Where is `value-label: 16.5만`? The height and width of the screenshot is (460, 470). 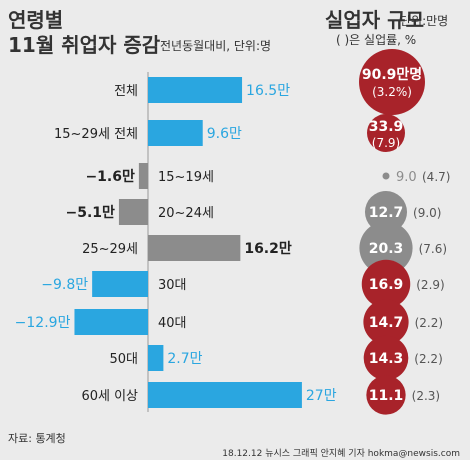
value-label: 16.5만 is located at coordinates (268, 91).